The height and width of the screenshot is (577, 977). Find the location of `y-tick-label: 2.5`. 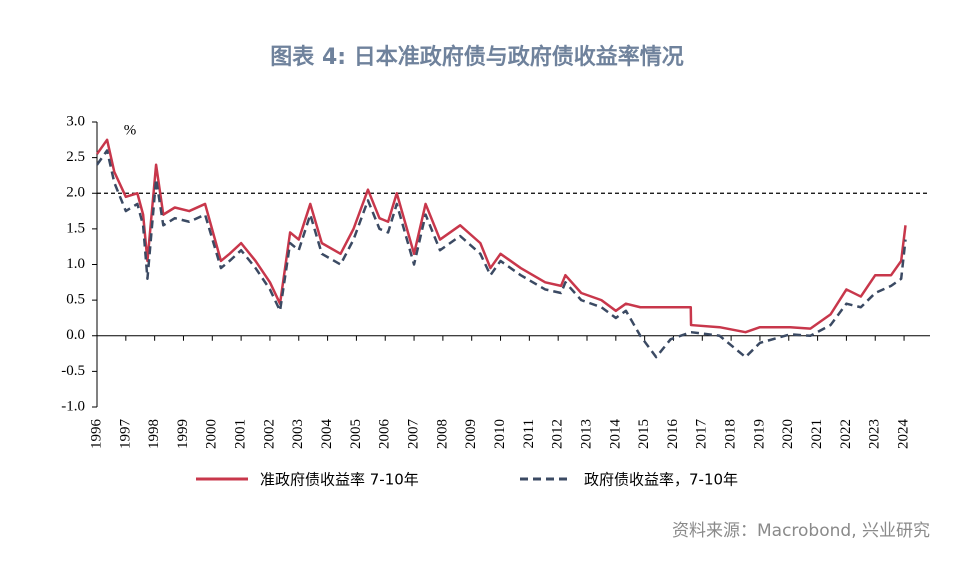

y-tick-label: 2.5 is located at coordinates (75, 157).